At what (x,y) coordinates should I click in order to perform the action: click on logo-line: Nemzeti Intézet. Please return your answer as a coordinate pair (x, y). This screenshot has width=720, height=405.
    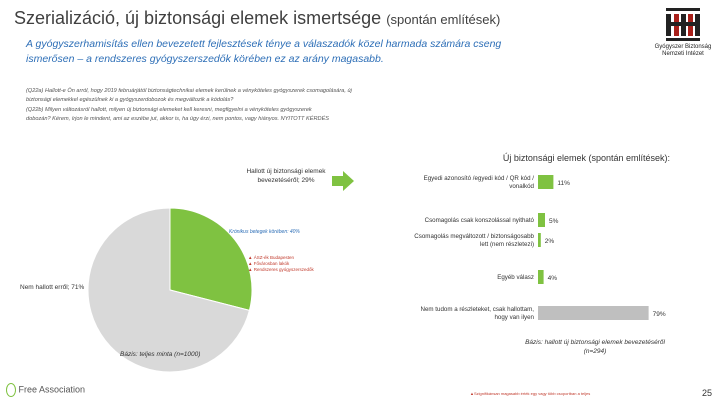
    Looking at the image, I should click on (683, 54).